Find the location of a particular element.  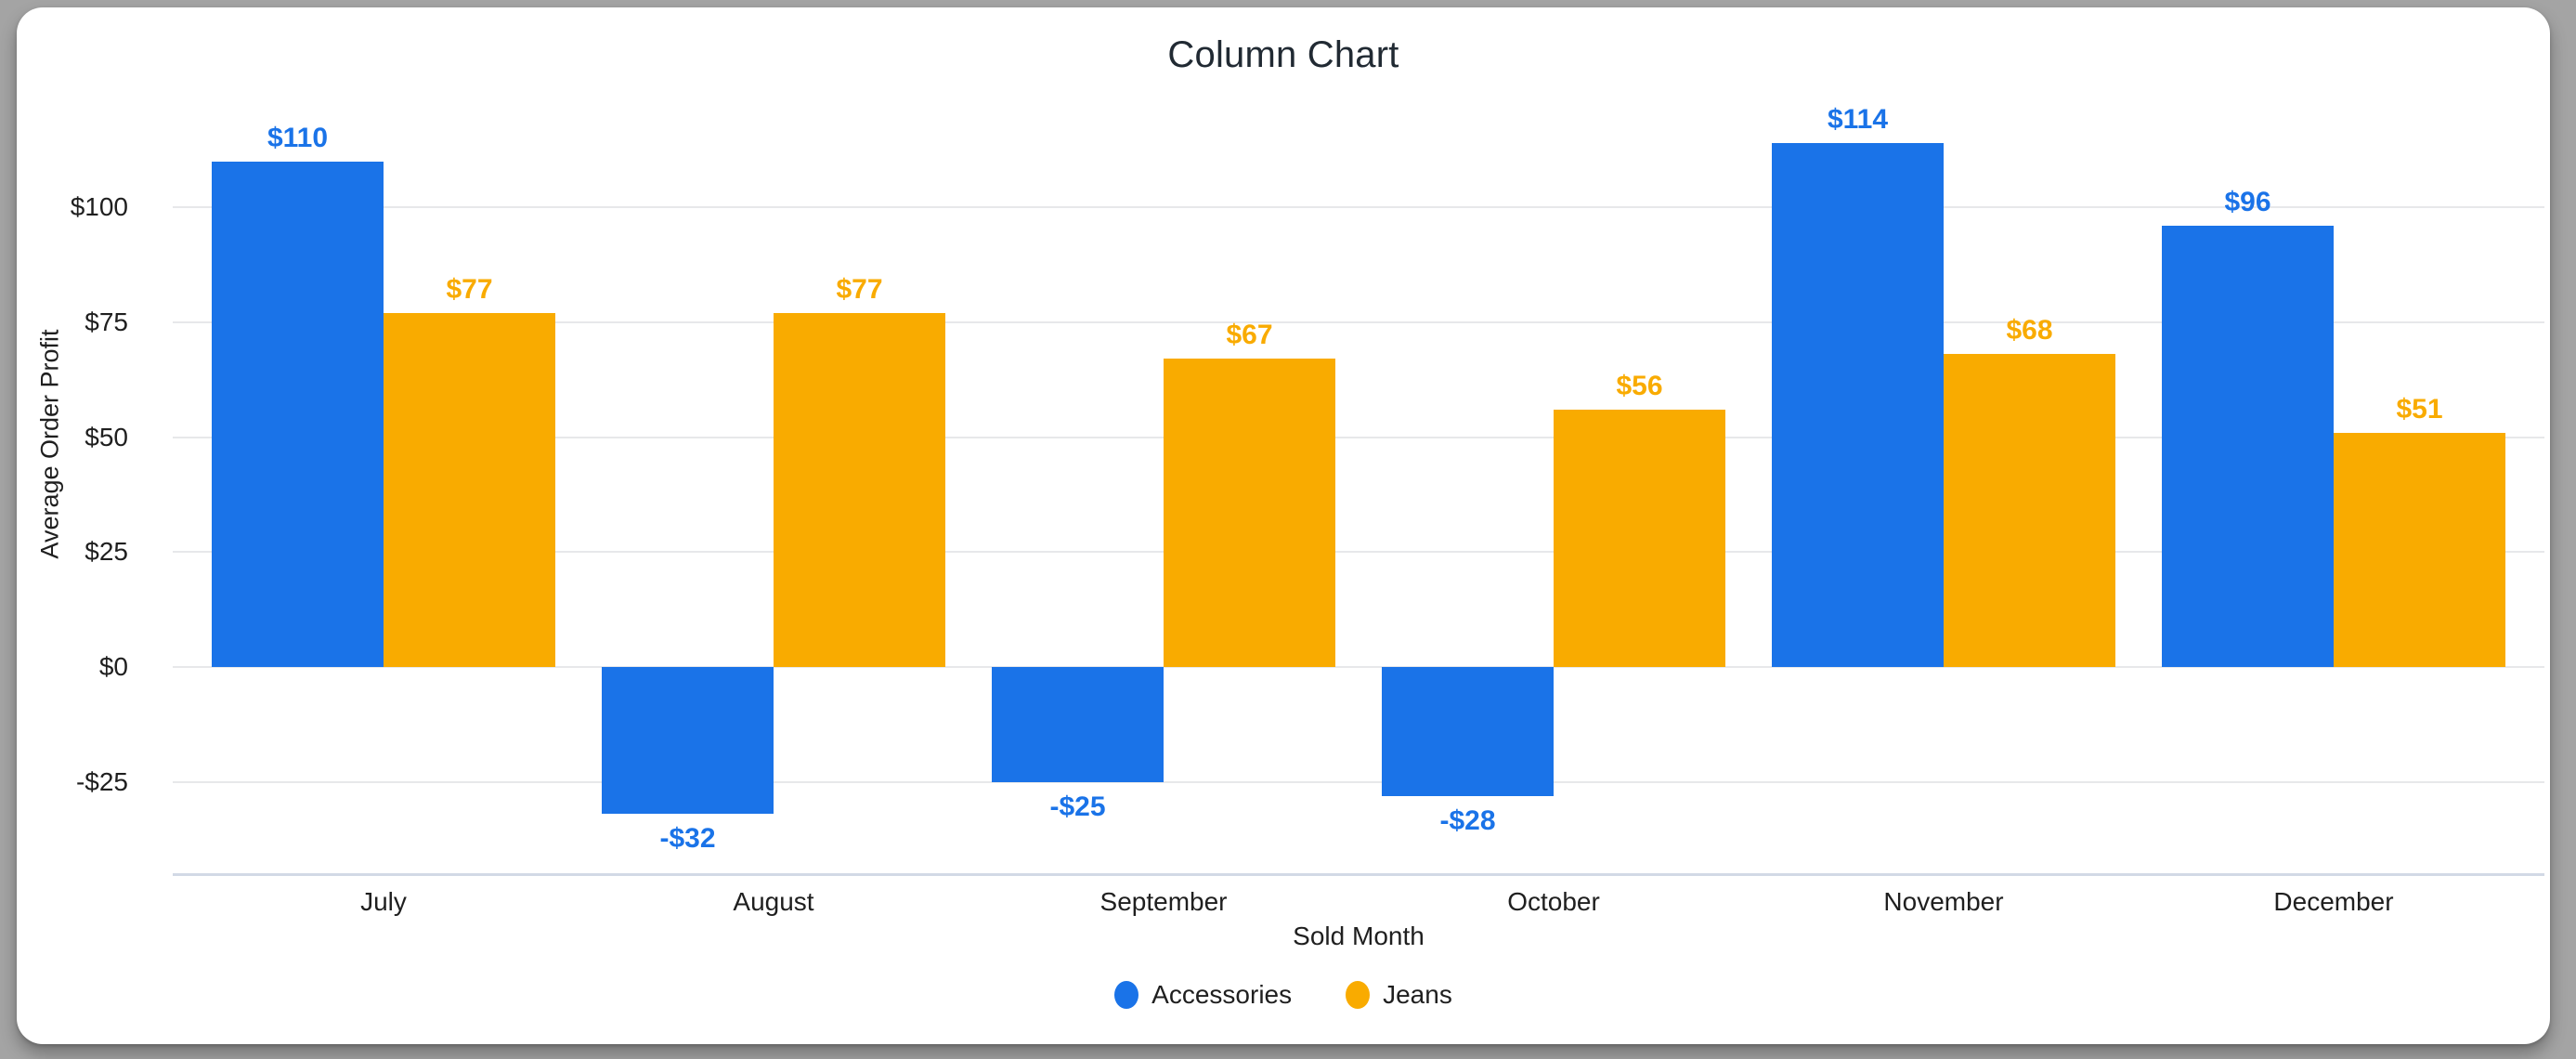

chart-title: Column Chart is located at coordinates (1283, 54).